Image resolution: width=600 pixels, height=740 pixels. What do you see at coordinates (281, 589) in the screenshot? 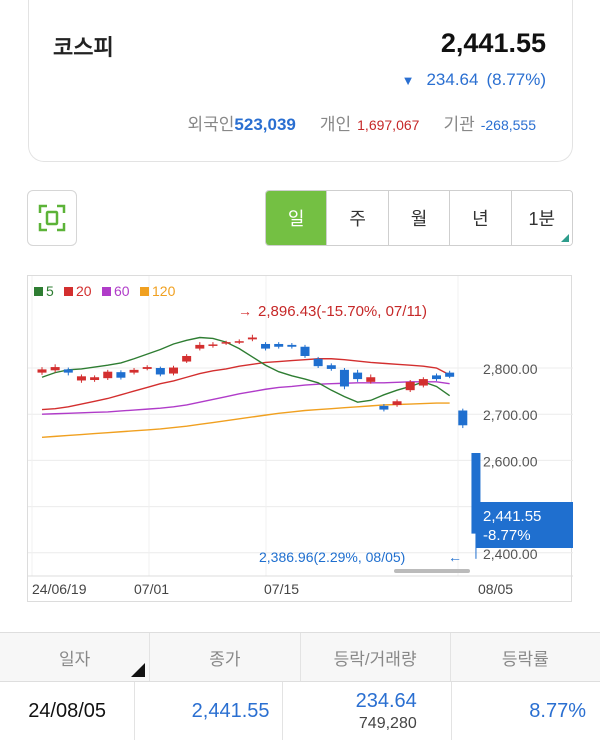
I see `x-tick-label: 07/15` at bounding box center [281, 589].